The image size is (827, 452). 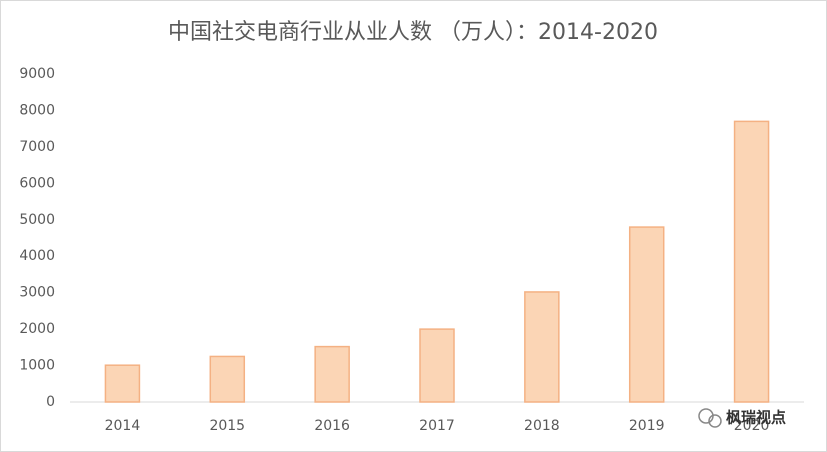 What do you see at coordinates (37, 183) in the screenshot?
I see `y-tick-label: 6000` at bounding box center [37, 183].